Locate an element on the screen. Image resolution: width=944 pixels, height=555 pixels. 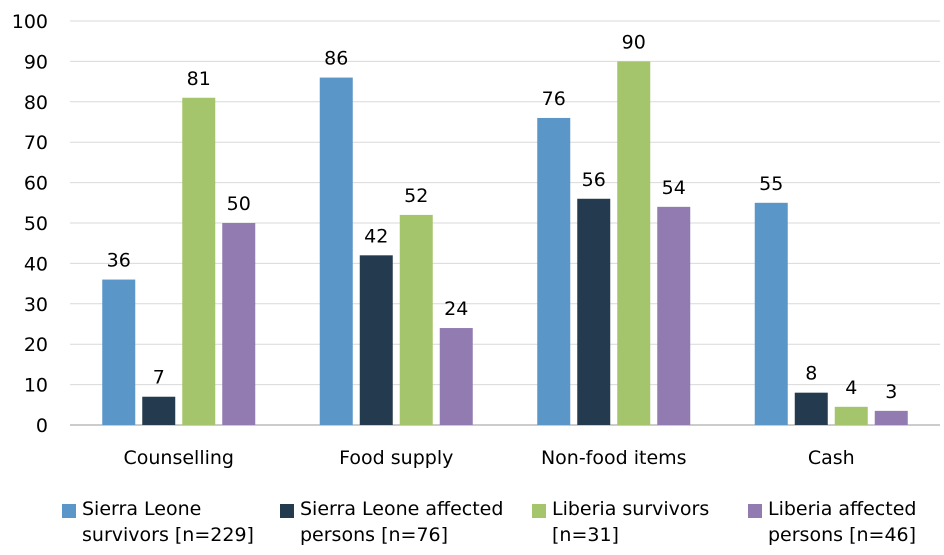
legend-label: Sierra Leone survivors [n=229] is located at coordinates (168, 522).